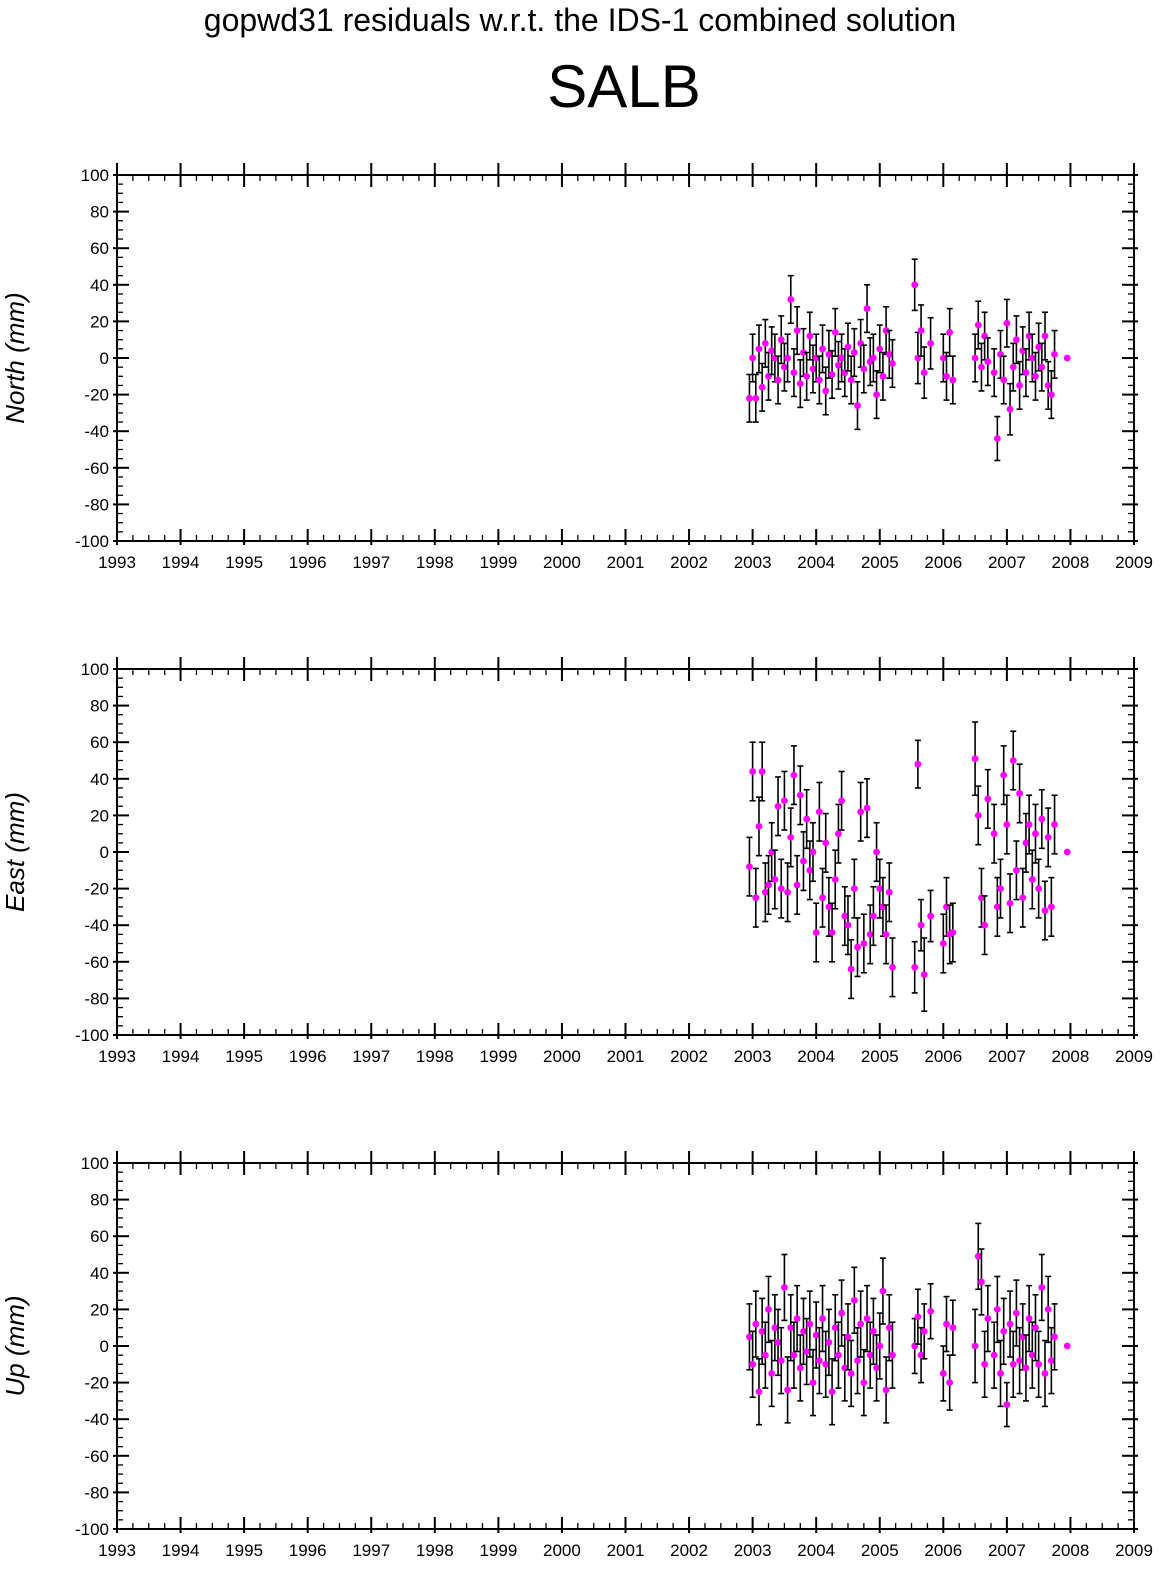  Describe the element at coordinates (96, 468) in the screenshot. I see `y-tick-label: -60` at that location.